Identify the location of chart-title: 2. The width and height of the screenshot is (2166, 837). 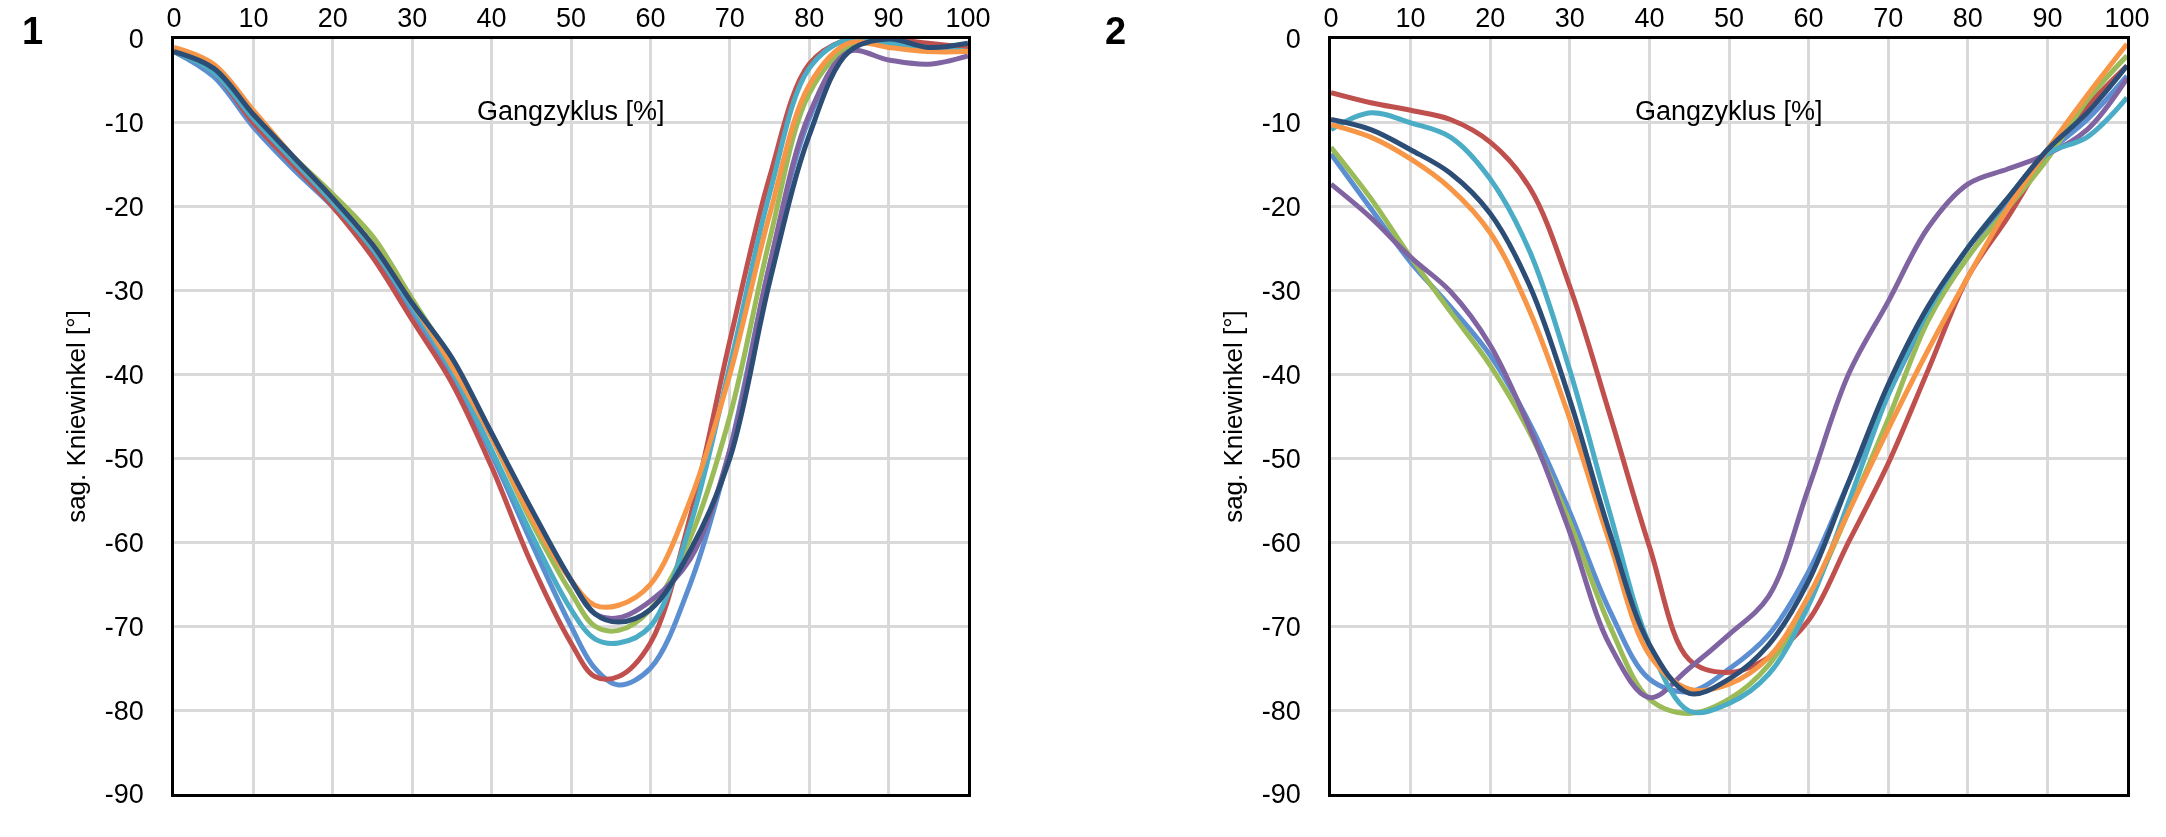
(1116, 31).